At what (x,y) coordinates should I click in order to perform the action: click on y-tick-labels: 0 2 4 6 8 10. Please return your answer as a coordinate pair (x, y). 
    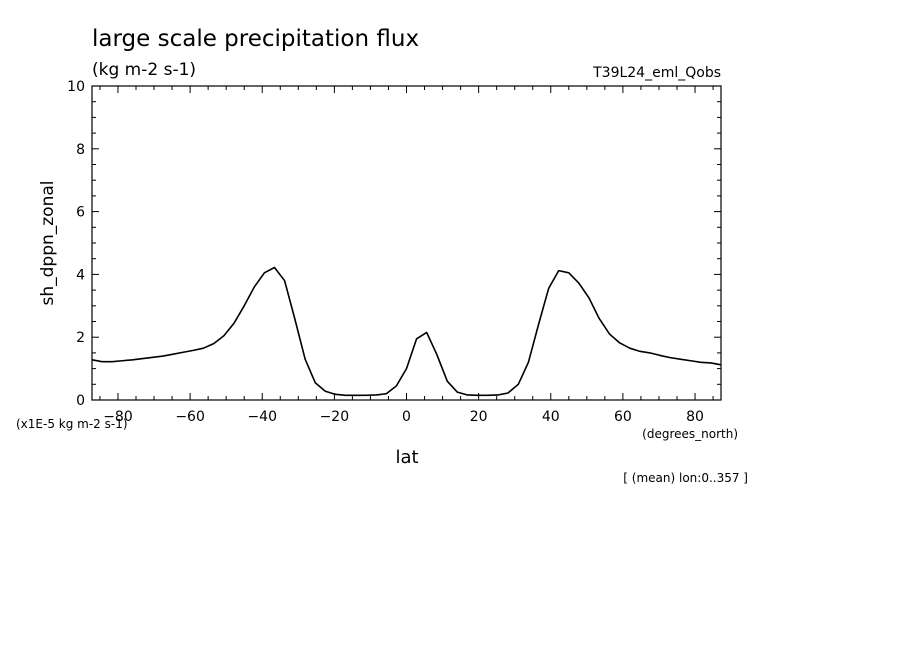
    Looking at the image, I should click on (76, 244).